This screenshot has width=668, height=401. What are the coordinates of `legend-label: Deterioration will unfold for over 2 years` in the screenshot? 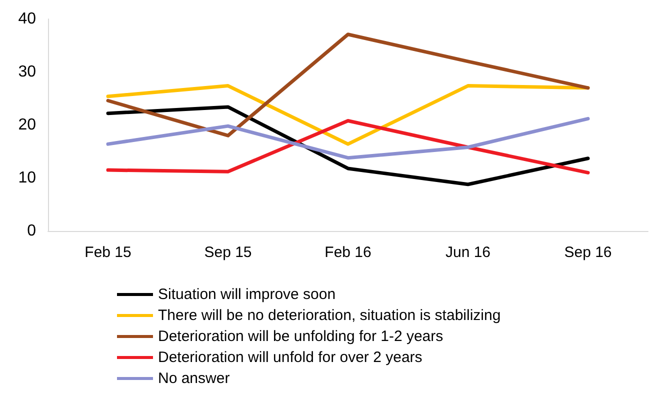 It's located at (290, 357).